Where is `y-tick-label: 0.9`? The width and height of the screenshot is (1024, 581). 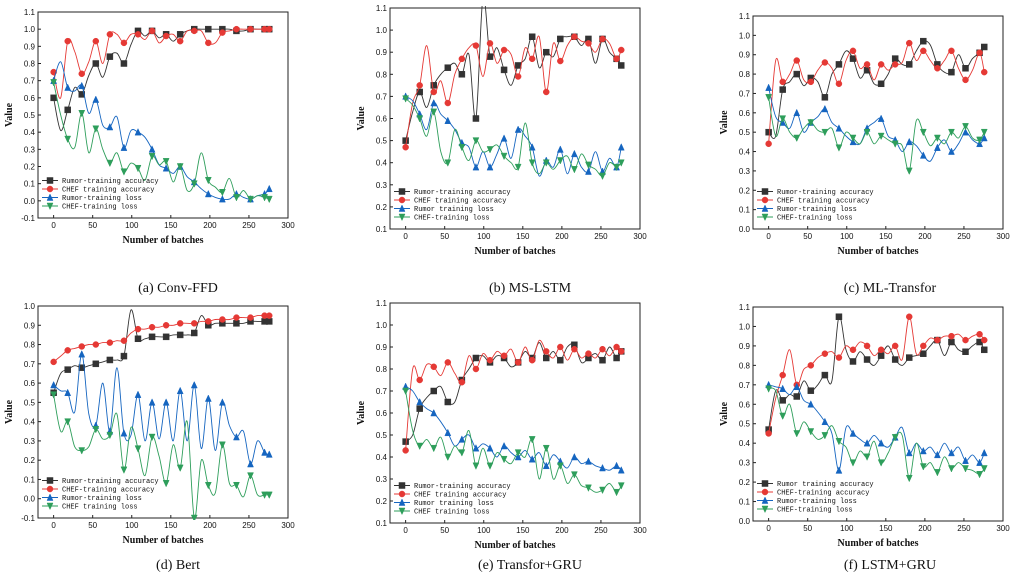
y-tick-label: 0.9 is located at coordinates (382, 52).